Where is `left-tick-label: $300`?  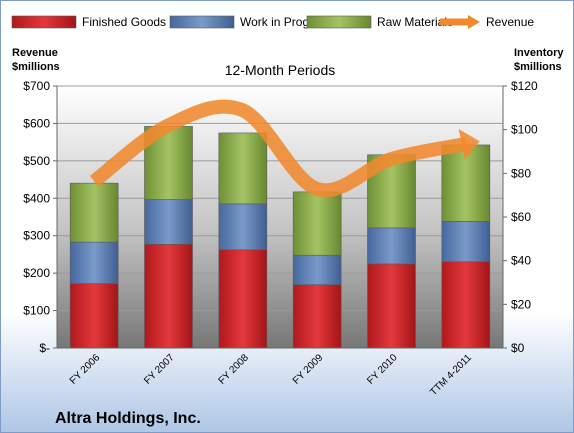 left-tick-label: $300 is located at coordinates (36, 236).